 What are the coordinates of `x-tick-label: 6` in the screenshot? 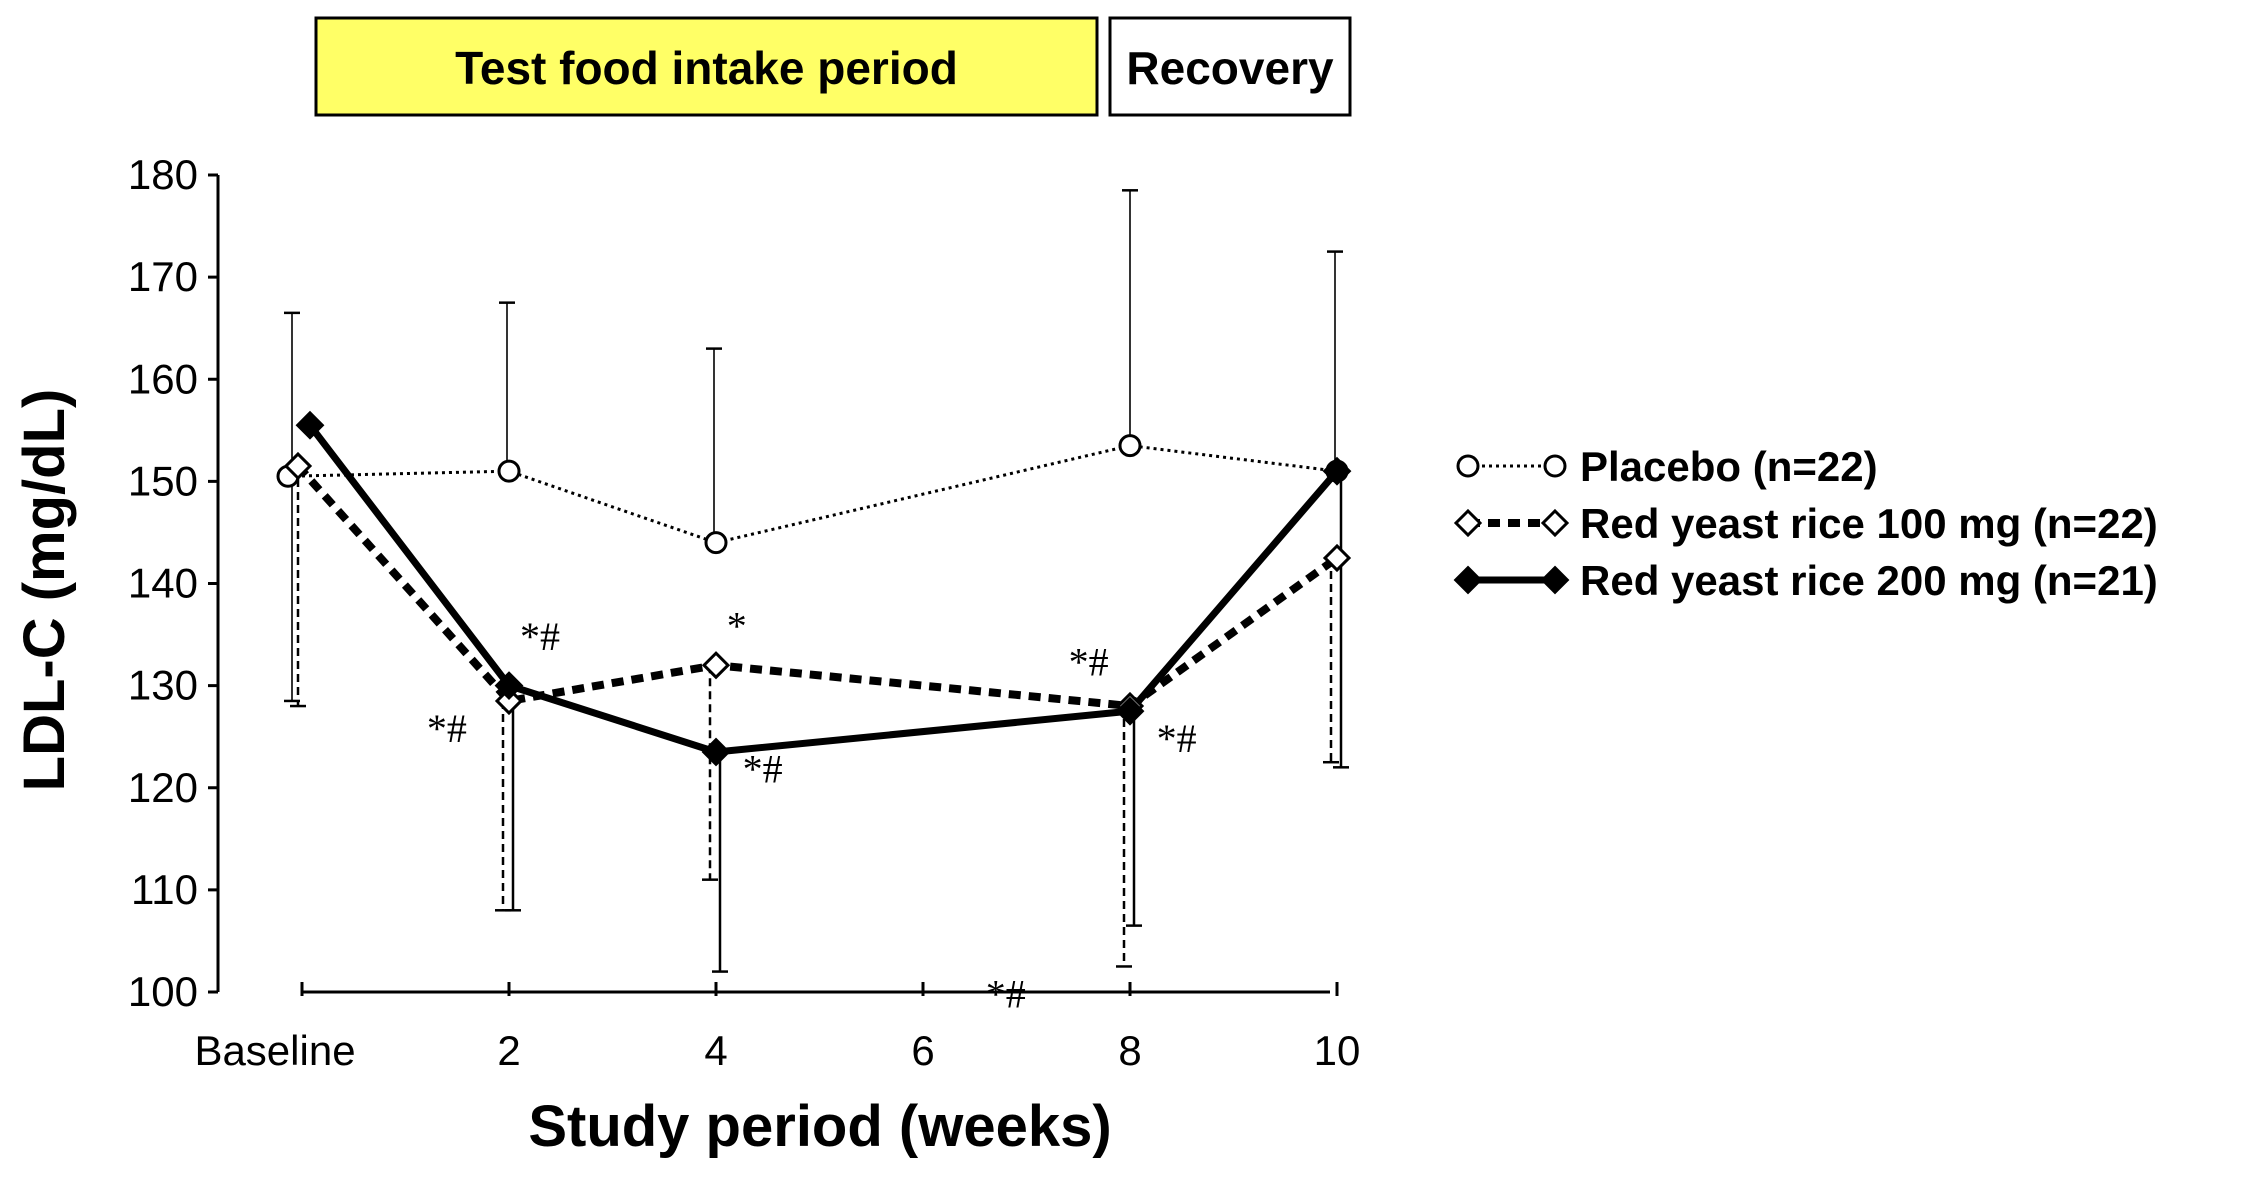 It's located at (922, 1050).